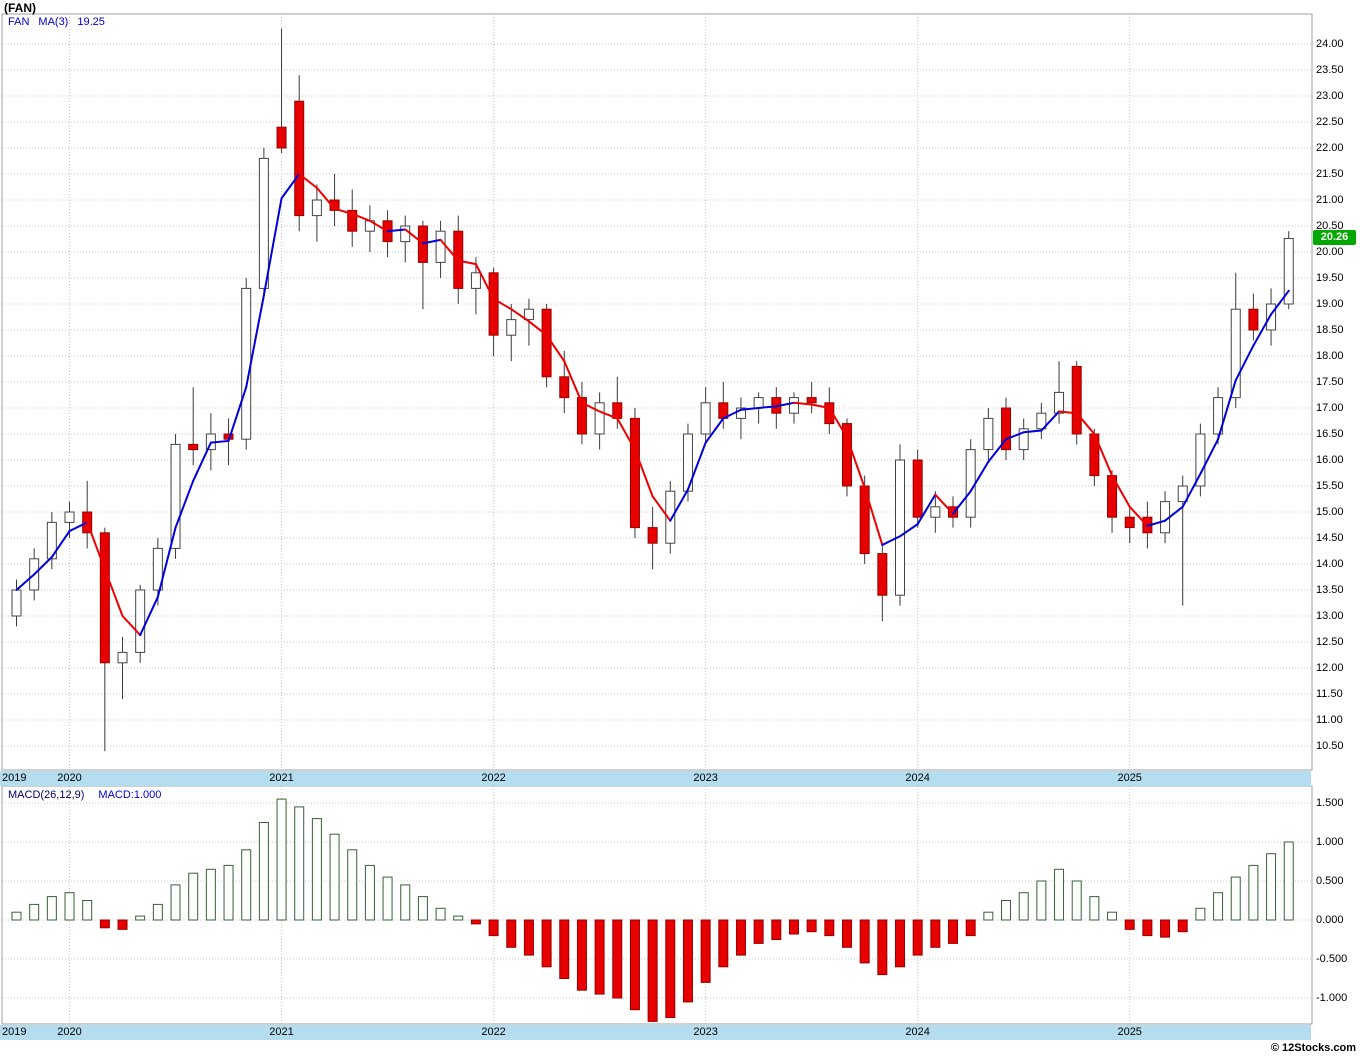 This screenshot has height=1056, width=1360. What do you see at coordinates (53, 22) in the screenshot?
I see `legend-ma-label: MA(3)` at bounding box center [53, 22].